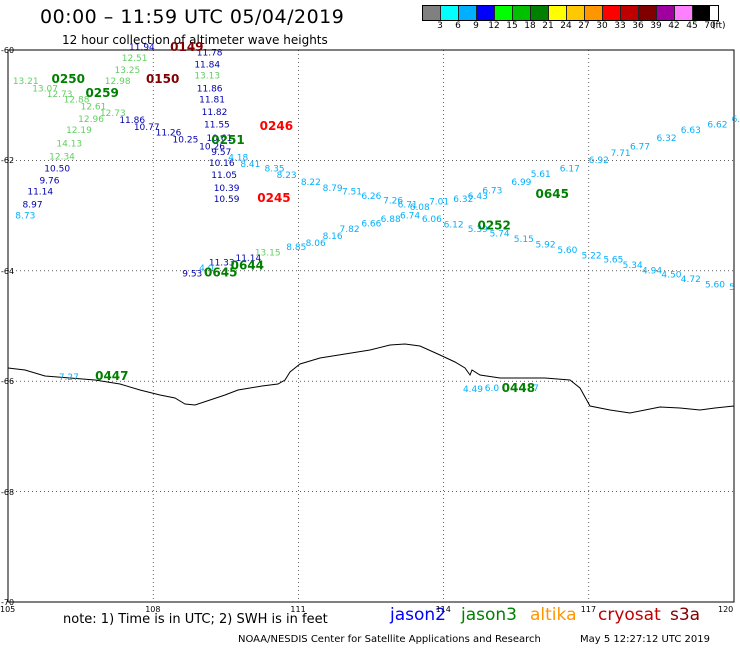 This screenshot has height=650, width=740. What do you see at coordinates (645, 639) in the screenshot?
I see `generated-timestamp: May 5 12:27:12 UTC 2019` at bounding box center [645, 639].